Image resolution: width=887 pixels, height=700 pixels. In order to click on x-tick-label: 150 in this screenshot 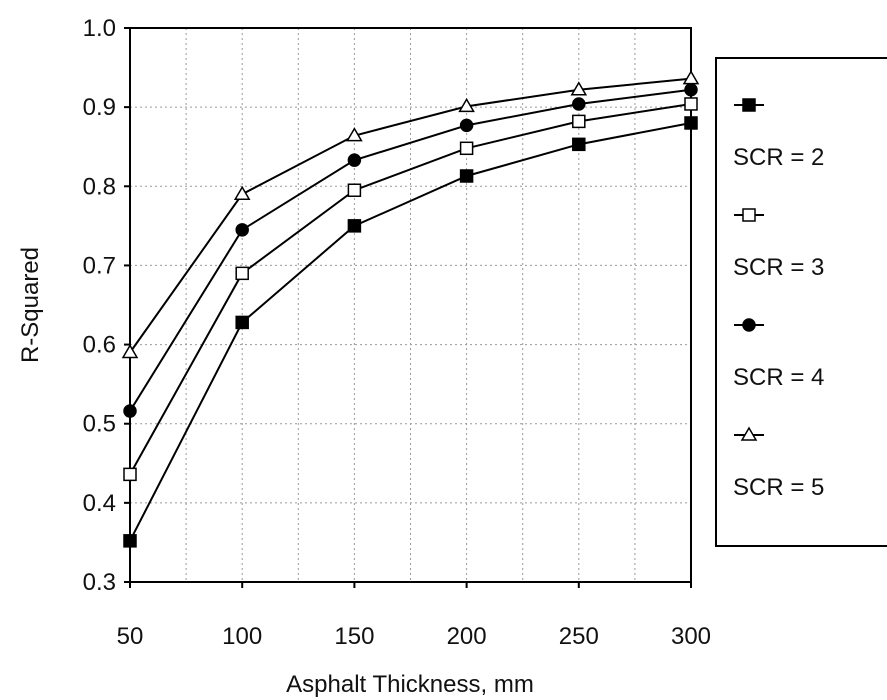, I will do `click(354, 636)`.